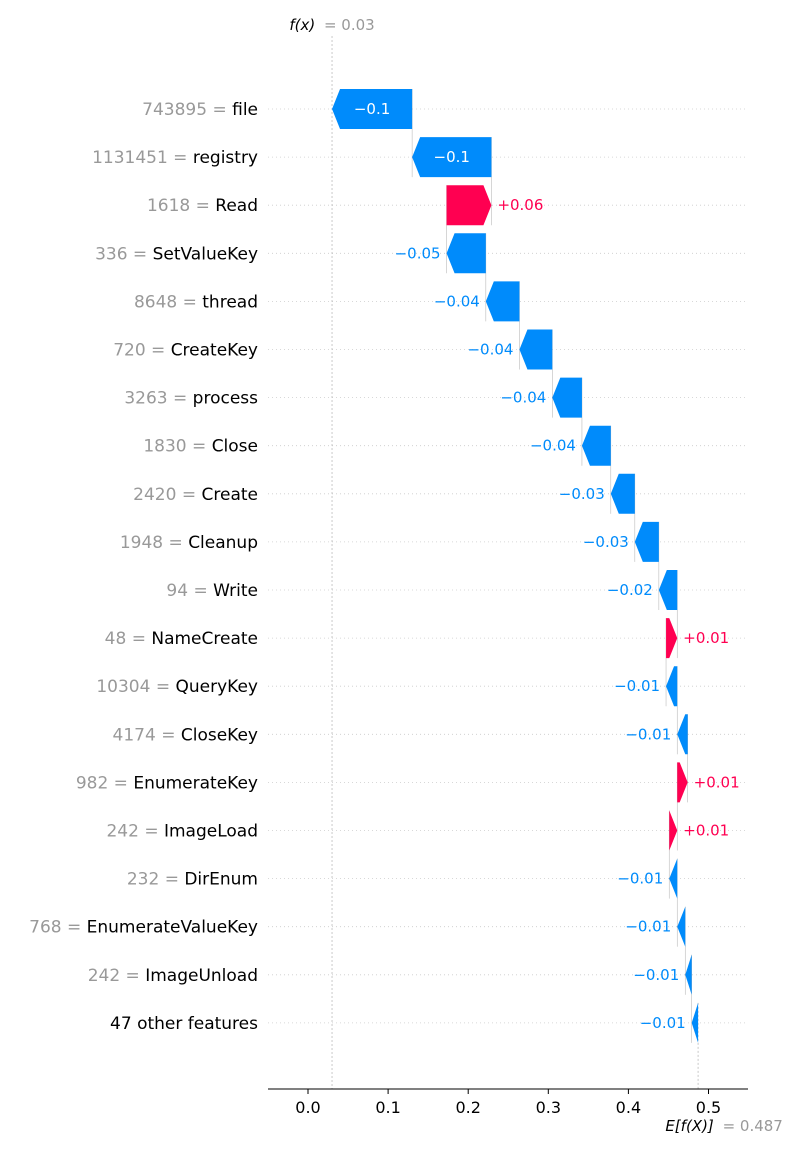 Image resolution: width=800 pixels, height=1150 pixels. Describe the element at coordinates (221, 880) in the screenshot. I see `feature-name: DirEnum` at that location.